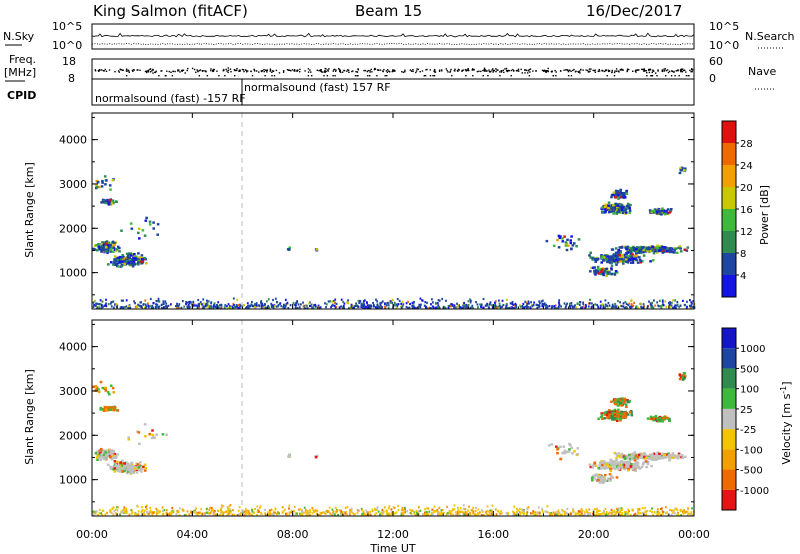 Image resolution: width=800 pixels, height=554 pixels. Describe the element at coordinates (390, 71) in the screenshot. I see `frequency-panel: Freq. [MHz] 18 8 60 0 Nave` at that location.